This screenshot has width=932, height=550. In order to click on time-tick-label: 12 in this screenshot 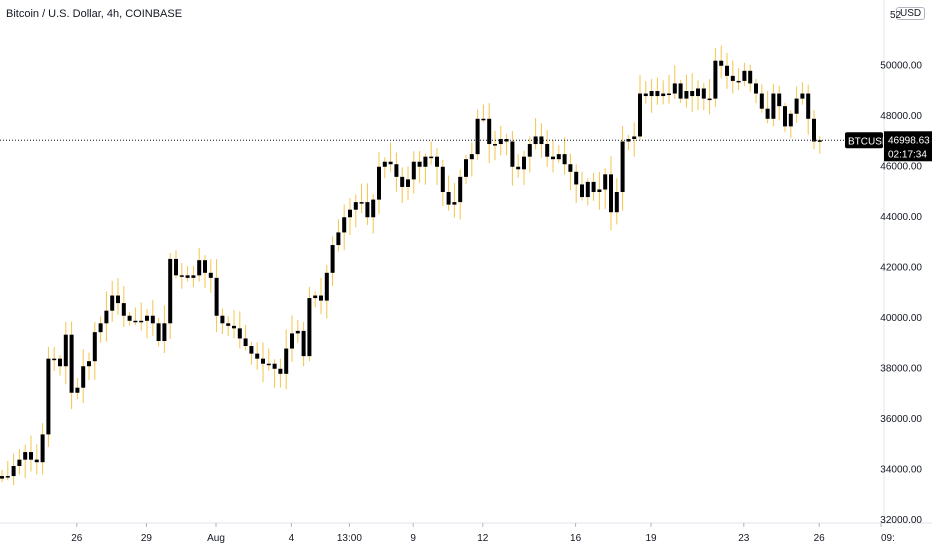, I will do `click(483, 538)`.